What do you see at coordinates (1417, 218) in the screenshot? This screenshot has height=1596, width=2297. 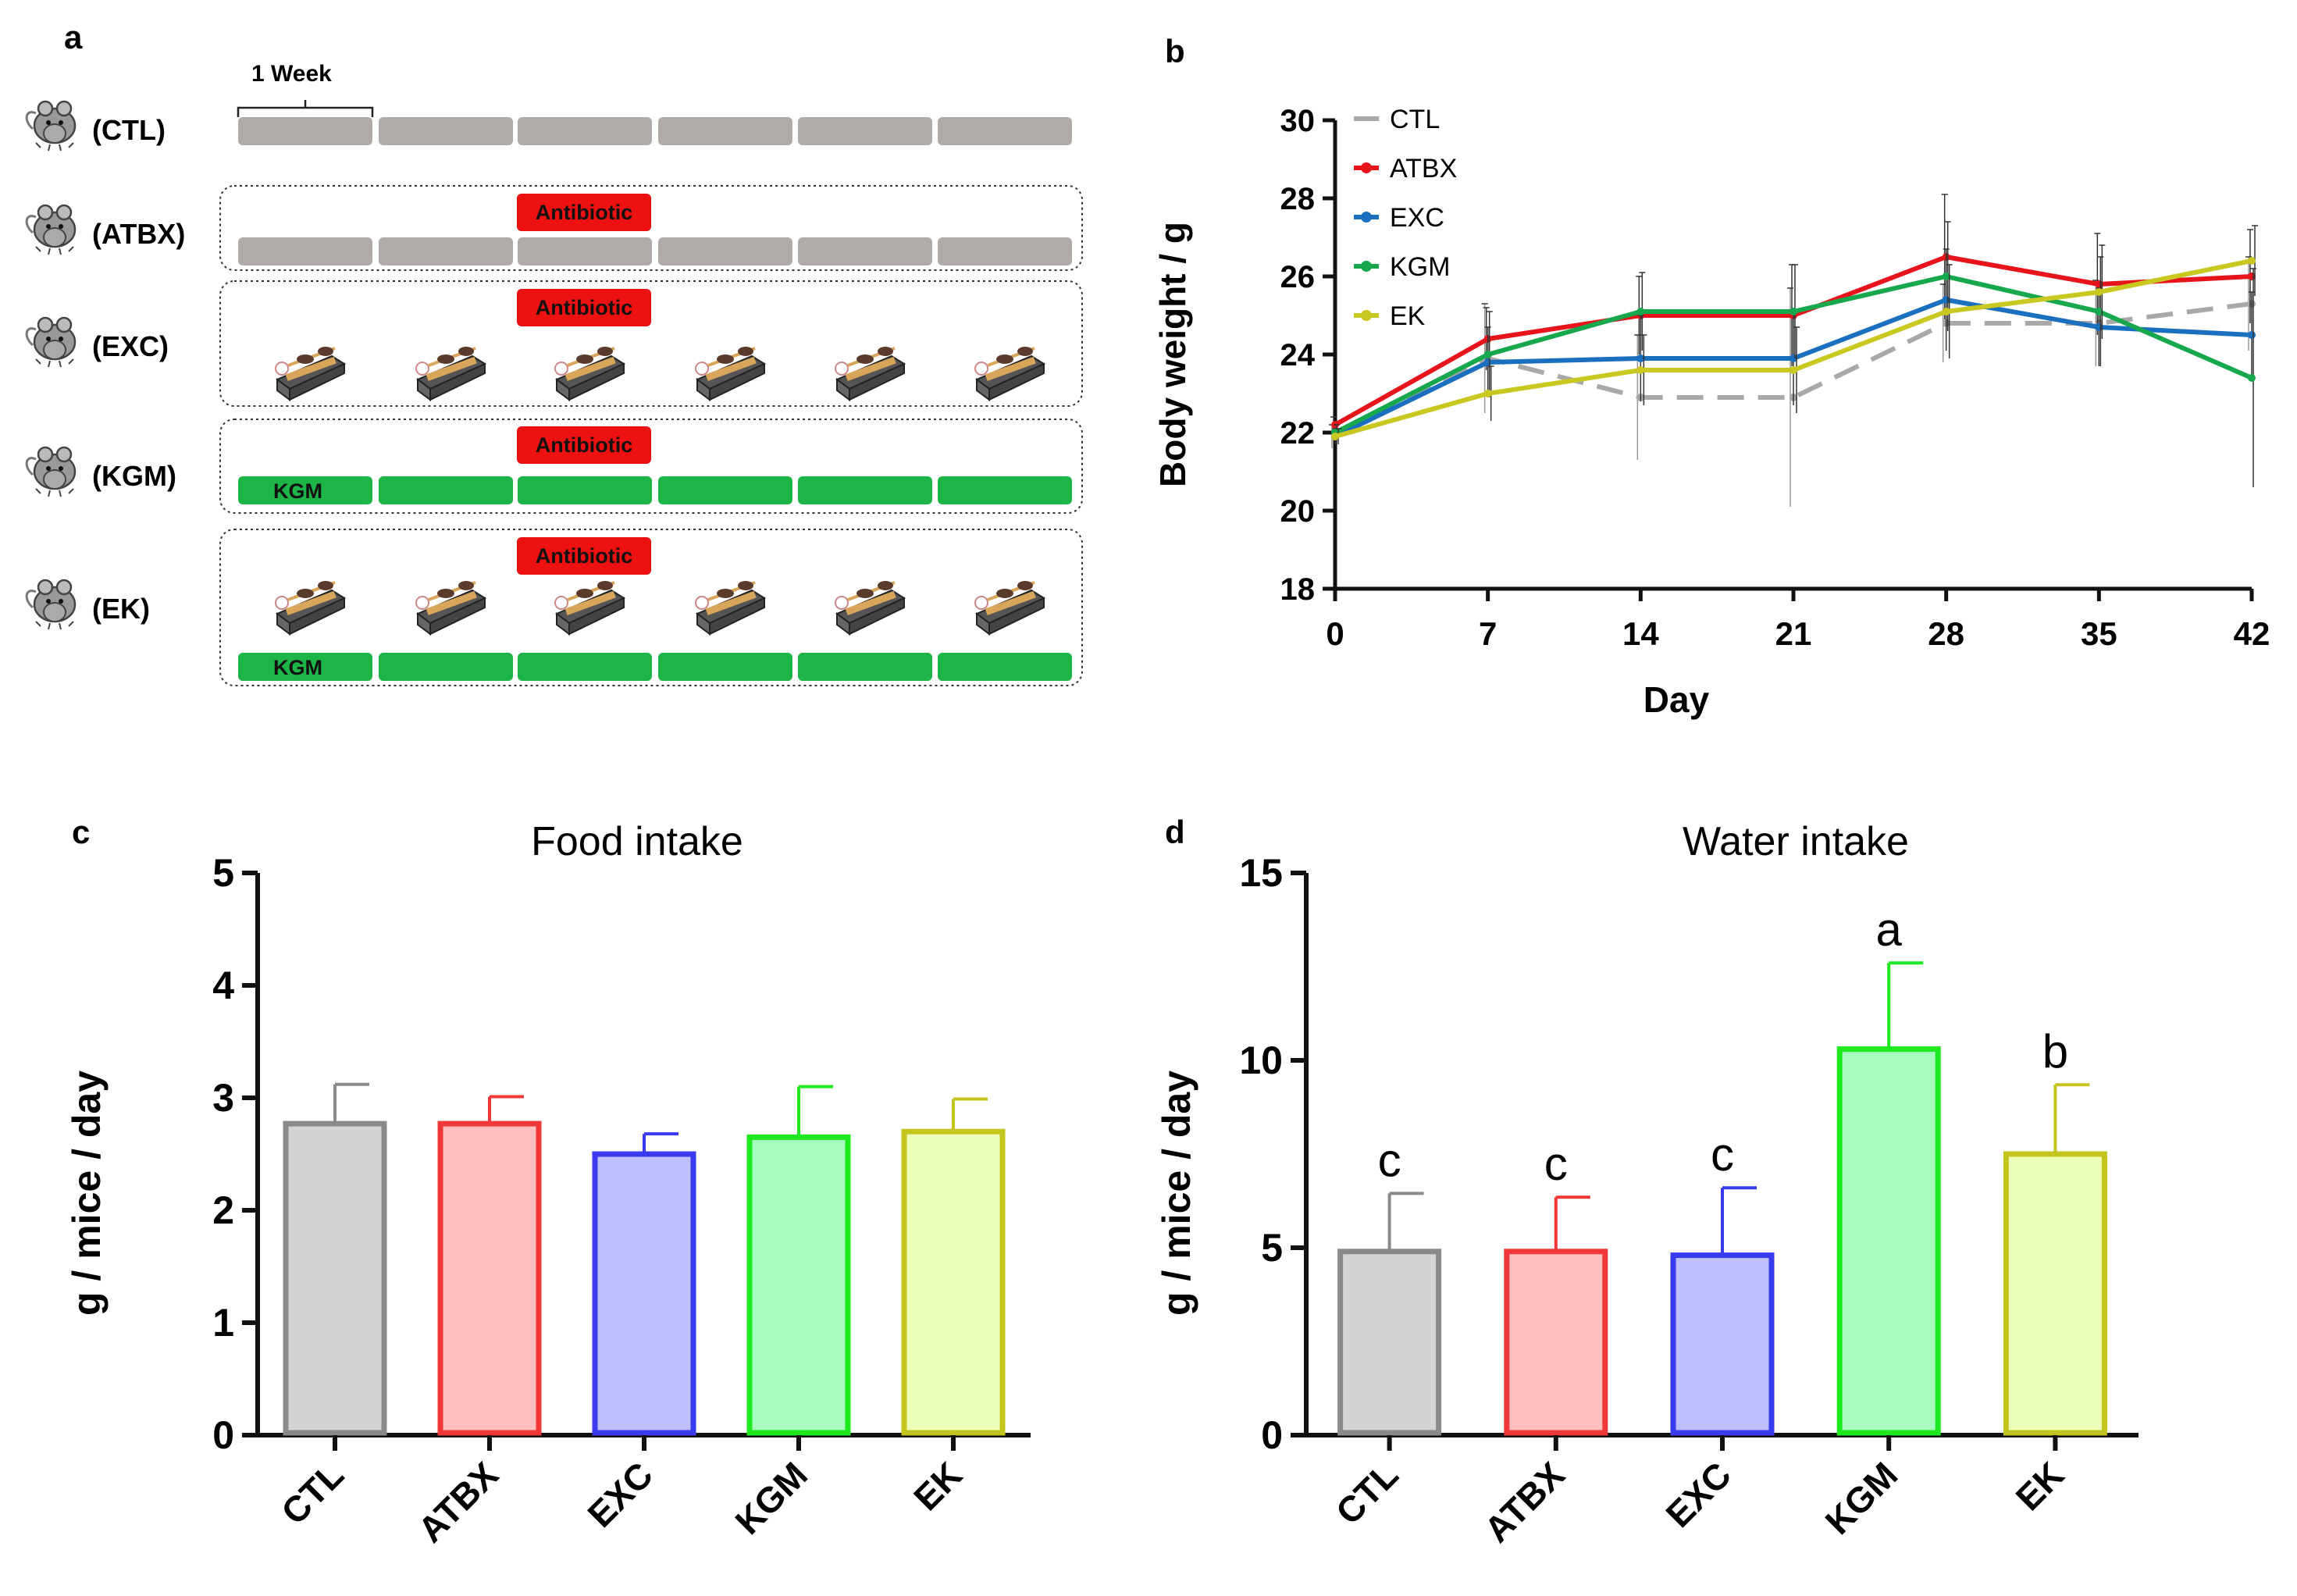 I see `legend-label: EXC` at bounding box center [1417, 218].